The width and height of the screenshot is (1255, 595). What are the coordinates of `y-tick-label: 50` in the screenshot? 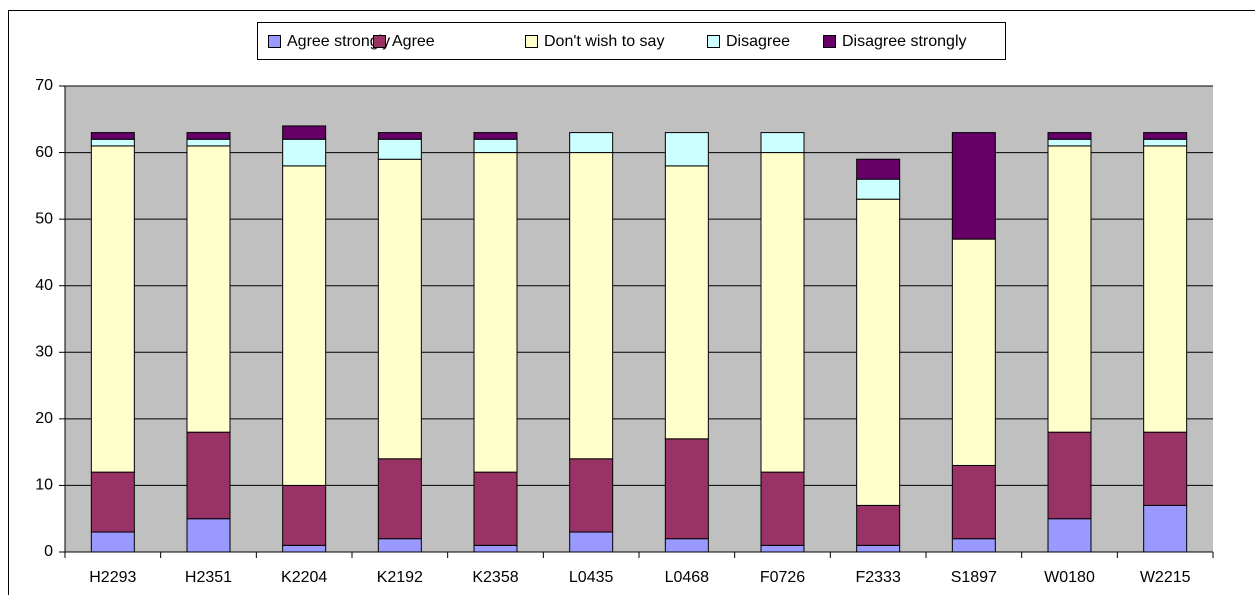 It's located at (44, 218).